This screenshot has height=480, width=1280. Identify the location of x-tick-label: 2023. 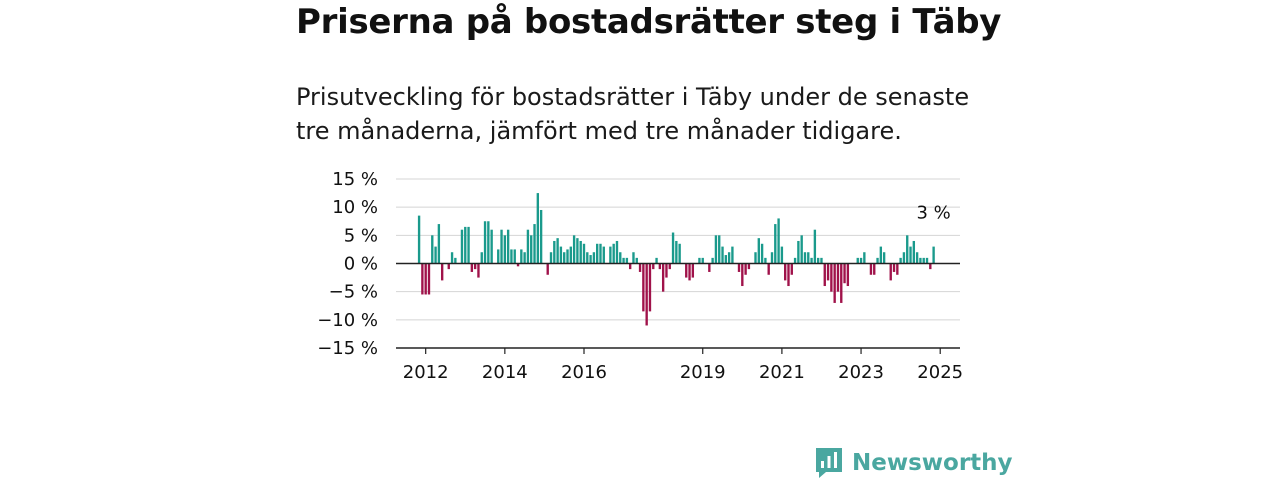
(861, 372).